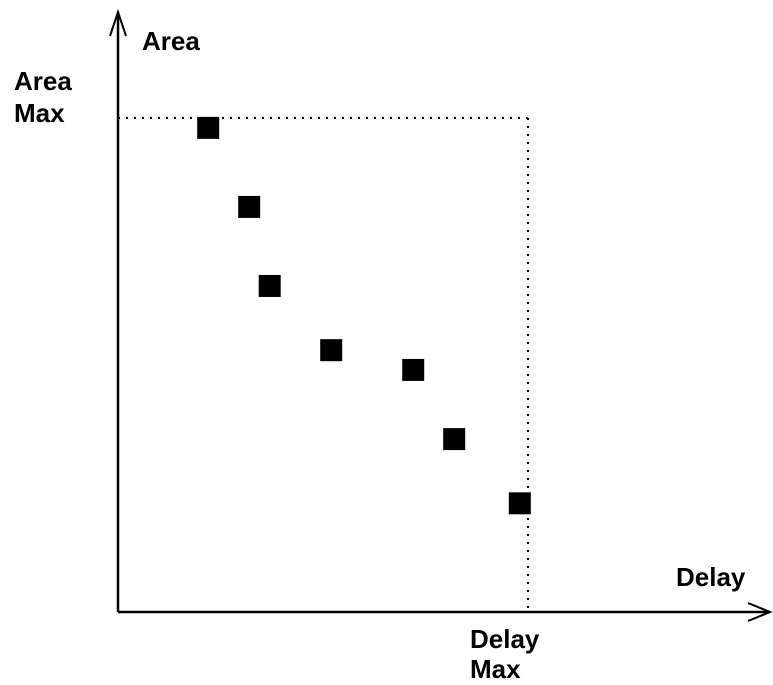 Image resolution: width=773 pixels, height=685 pixels. I want to click on area-max-label-line2: Max, so click(39, 113).